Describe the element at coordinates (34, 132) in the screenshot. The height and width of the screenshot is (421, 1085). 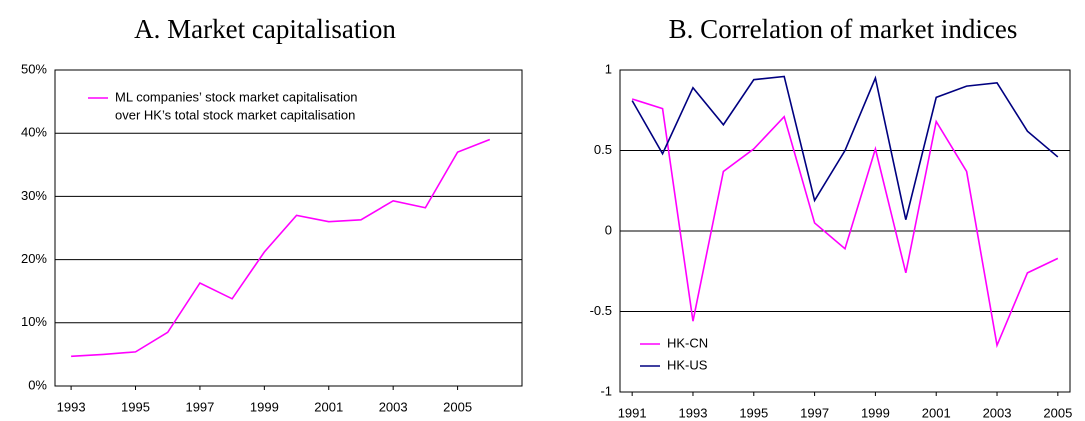
I see `y-tick-label: 40%` at that location.